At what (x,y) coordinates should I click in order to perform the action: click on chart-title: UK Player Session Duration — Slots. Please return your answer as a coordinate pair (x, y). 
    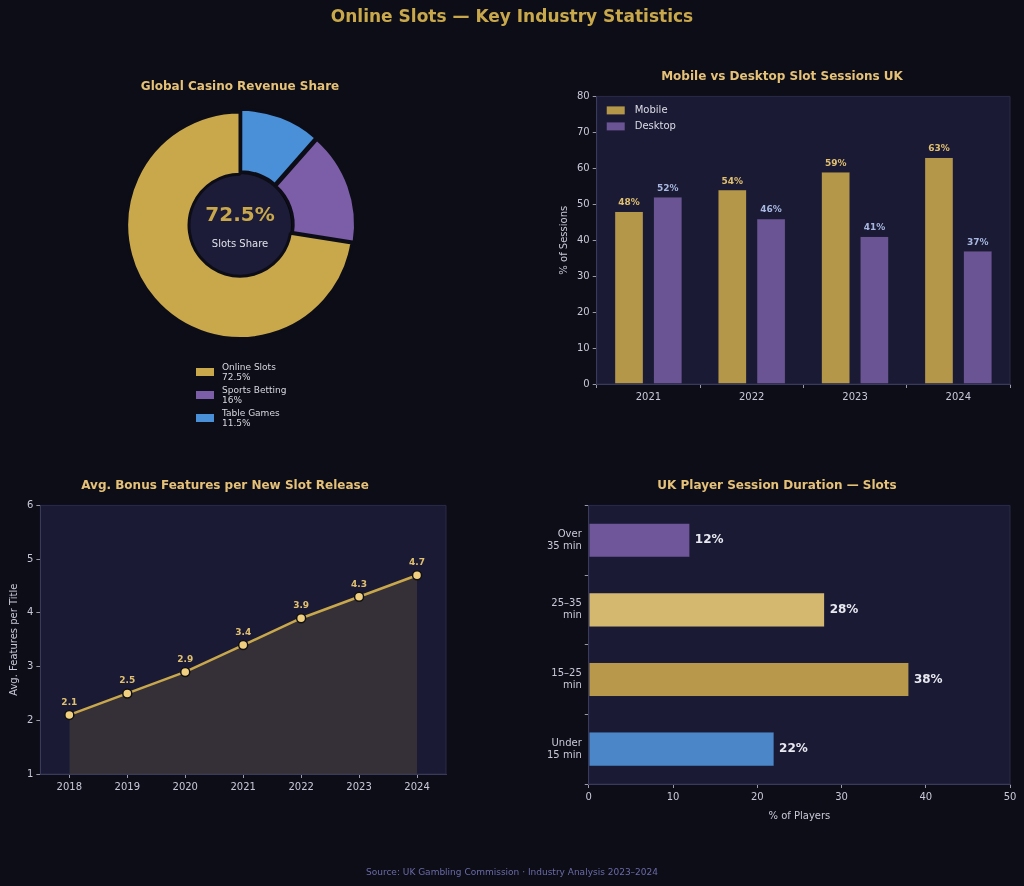
    Looking at the image, I should click on (777, 485).